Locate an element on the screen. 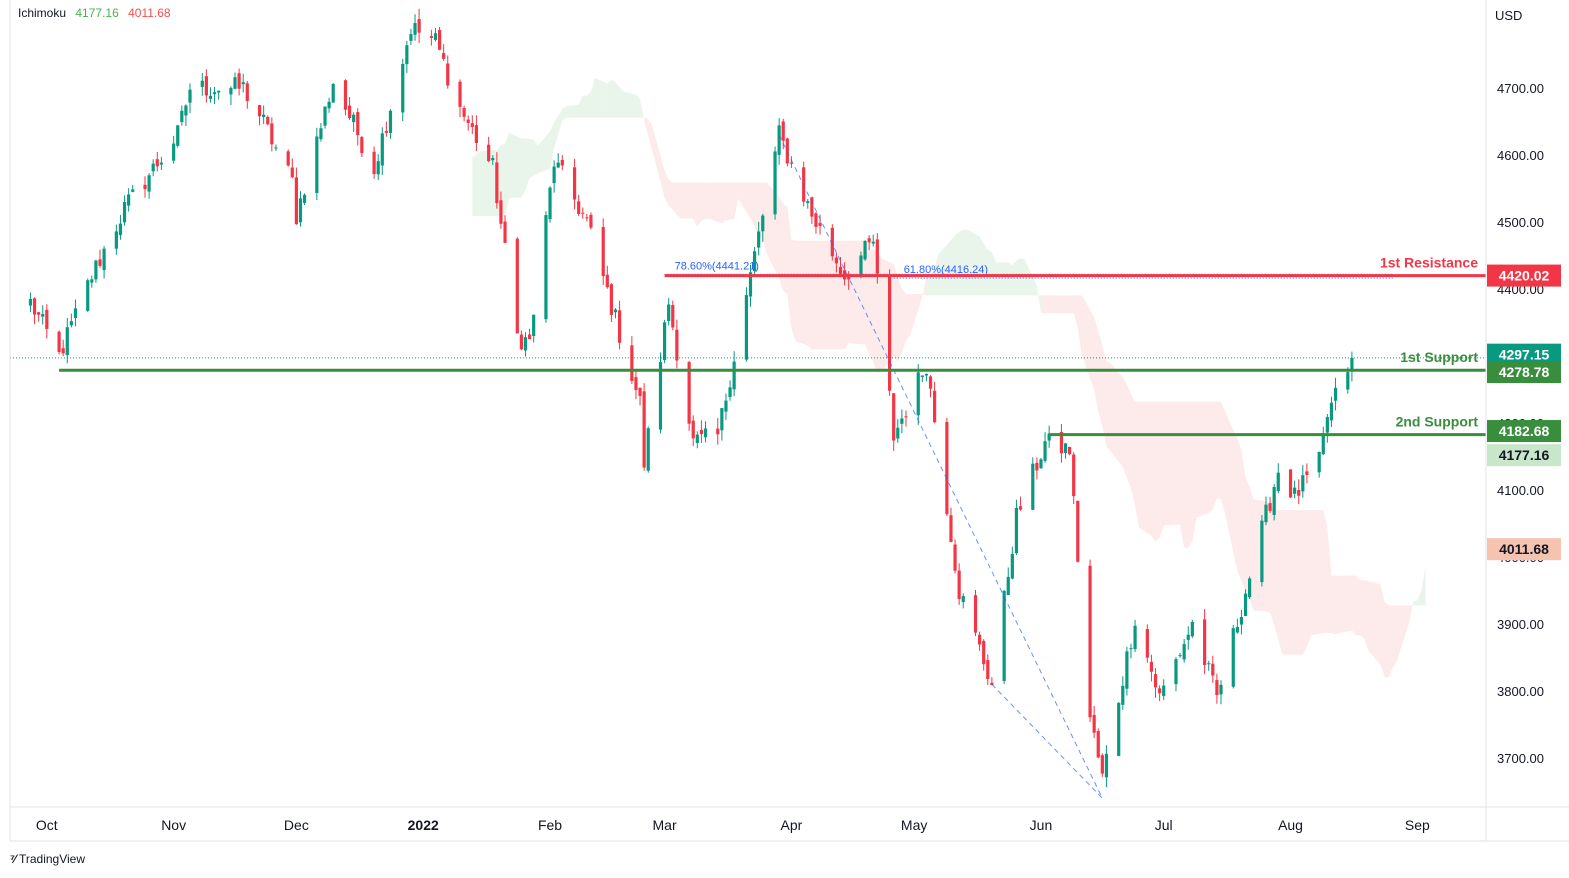 Image resolution: width=1569 pixels, height=878 pixels. x-tick-label: May is located at coordinates (914, 825).